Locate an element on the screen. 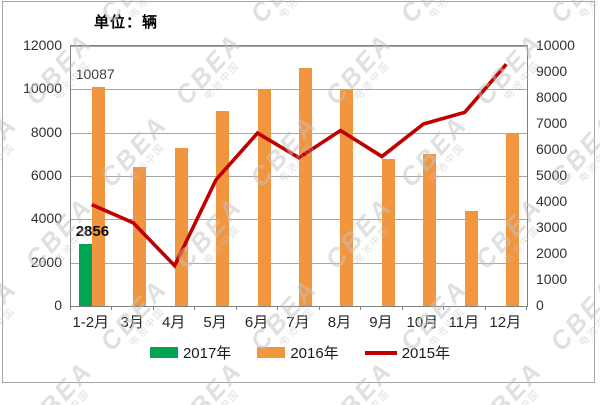  x-tick-label-12月: 12月 is located at coordinates (505, 322).